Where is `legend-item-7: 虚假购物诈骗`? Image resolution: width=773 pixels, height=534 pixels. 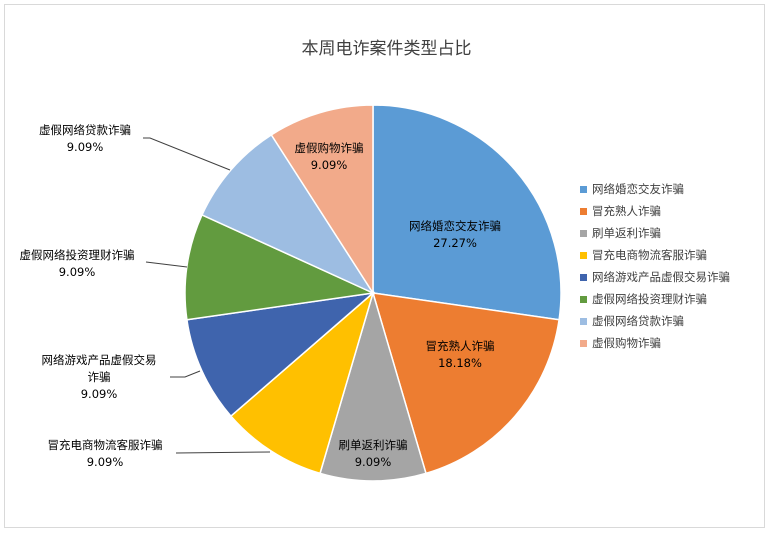 legend-item-7: 虚假购物诈骗 is located at coordinates (655, 343).